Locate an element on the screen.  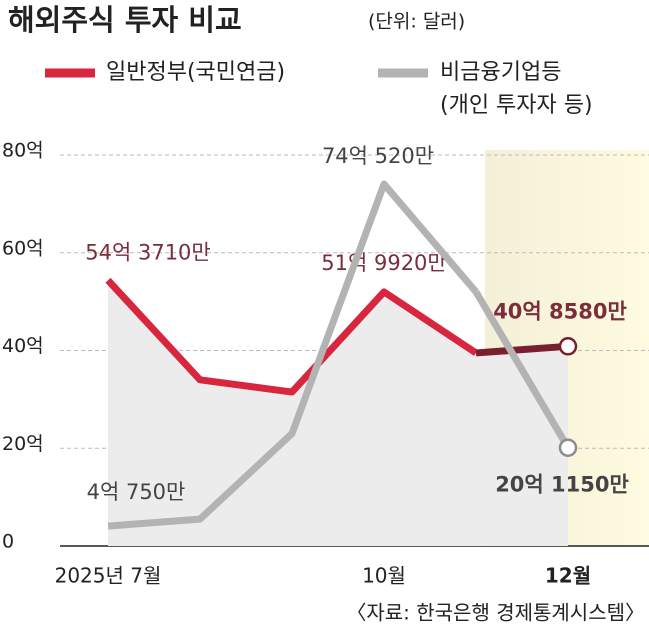
y-tick-label: 20억 is located at coordinates (23, 444).